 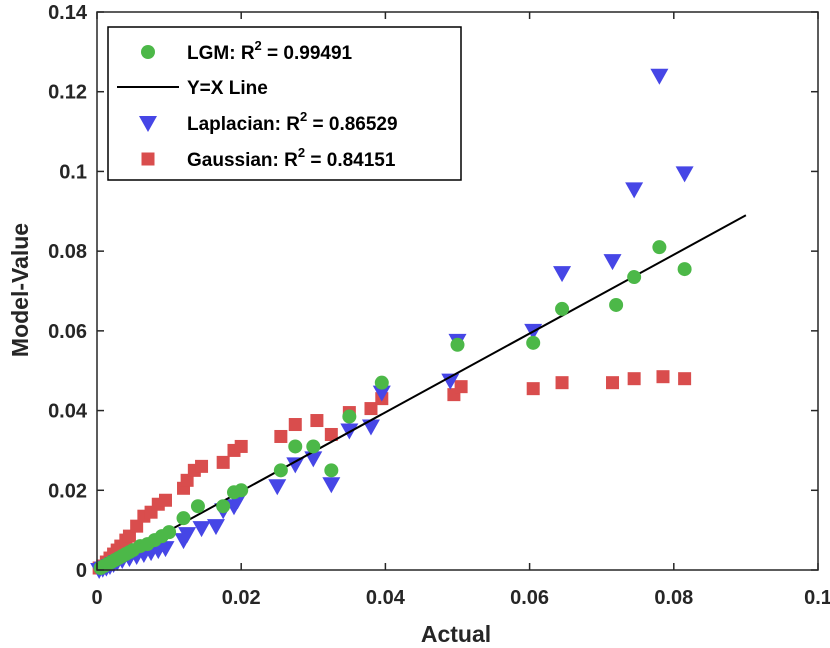 What do you see at coordinates (284, 103) in the screenshot?
I see `legend-box` at bounding box center [284, 103].